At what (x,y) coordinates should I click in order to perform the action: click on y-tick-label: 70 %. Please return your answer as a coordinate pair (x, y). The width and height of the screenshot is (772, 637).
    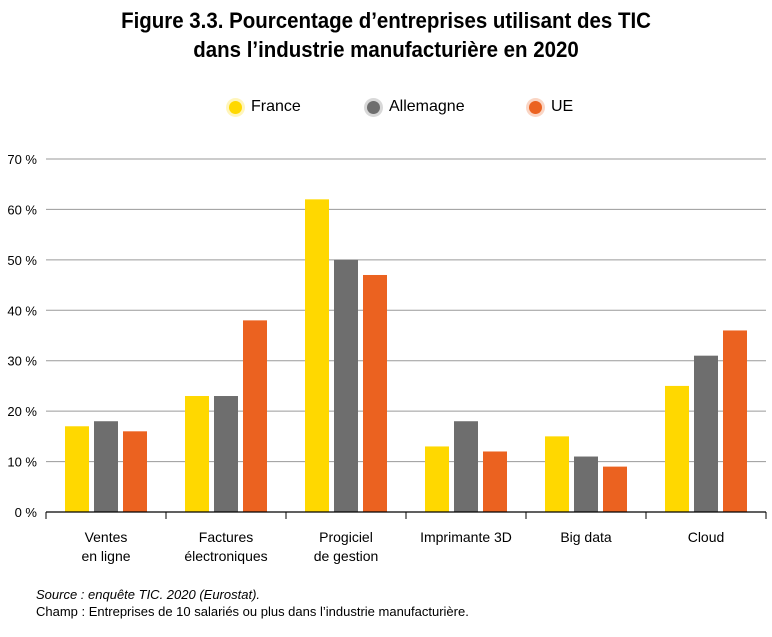
    Looking at the image, I should click on (22, 159).